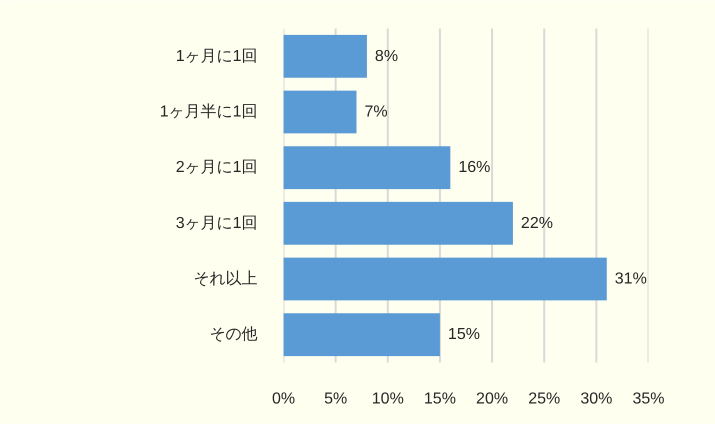 The width and height of the screenshot is (715, 424). What do you see at coordinates (388, 399) in the screenshot?
I see `x-tick-label: 10%` at bounding box center [388, 399].